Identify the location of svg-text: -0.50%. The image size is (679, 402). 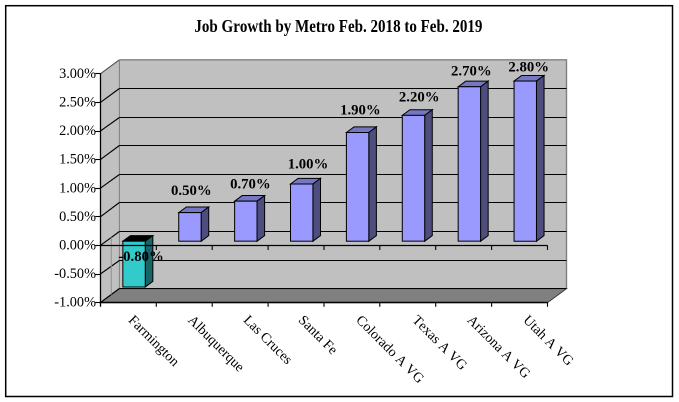
(75, 274).